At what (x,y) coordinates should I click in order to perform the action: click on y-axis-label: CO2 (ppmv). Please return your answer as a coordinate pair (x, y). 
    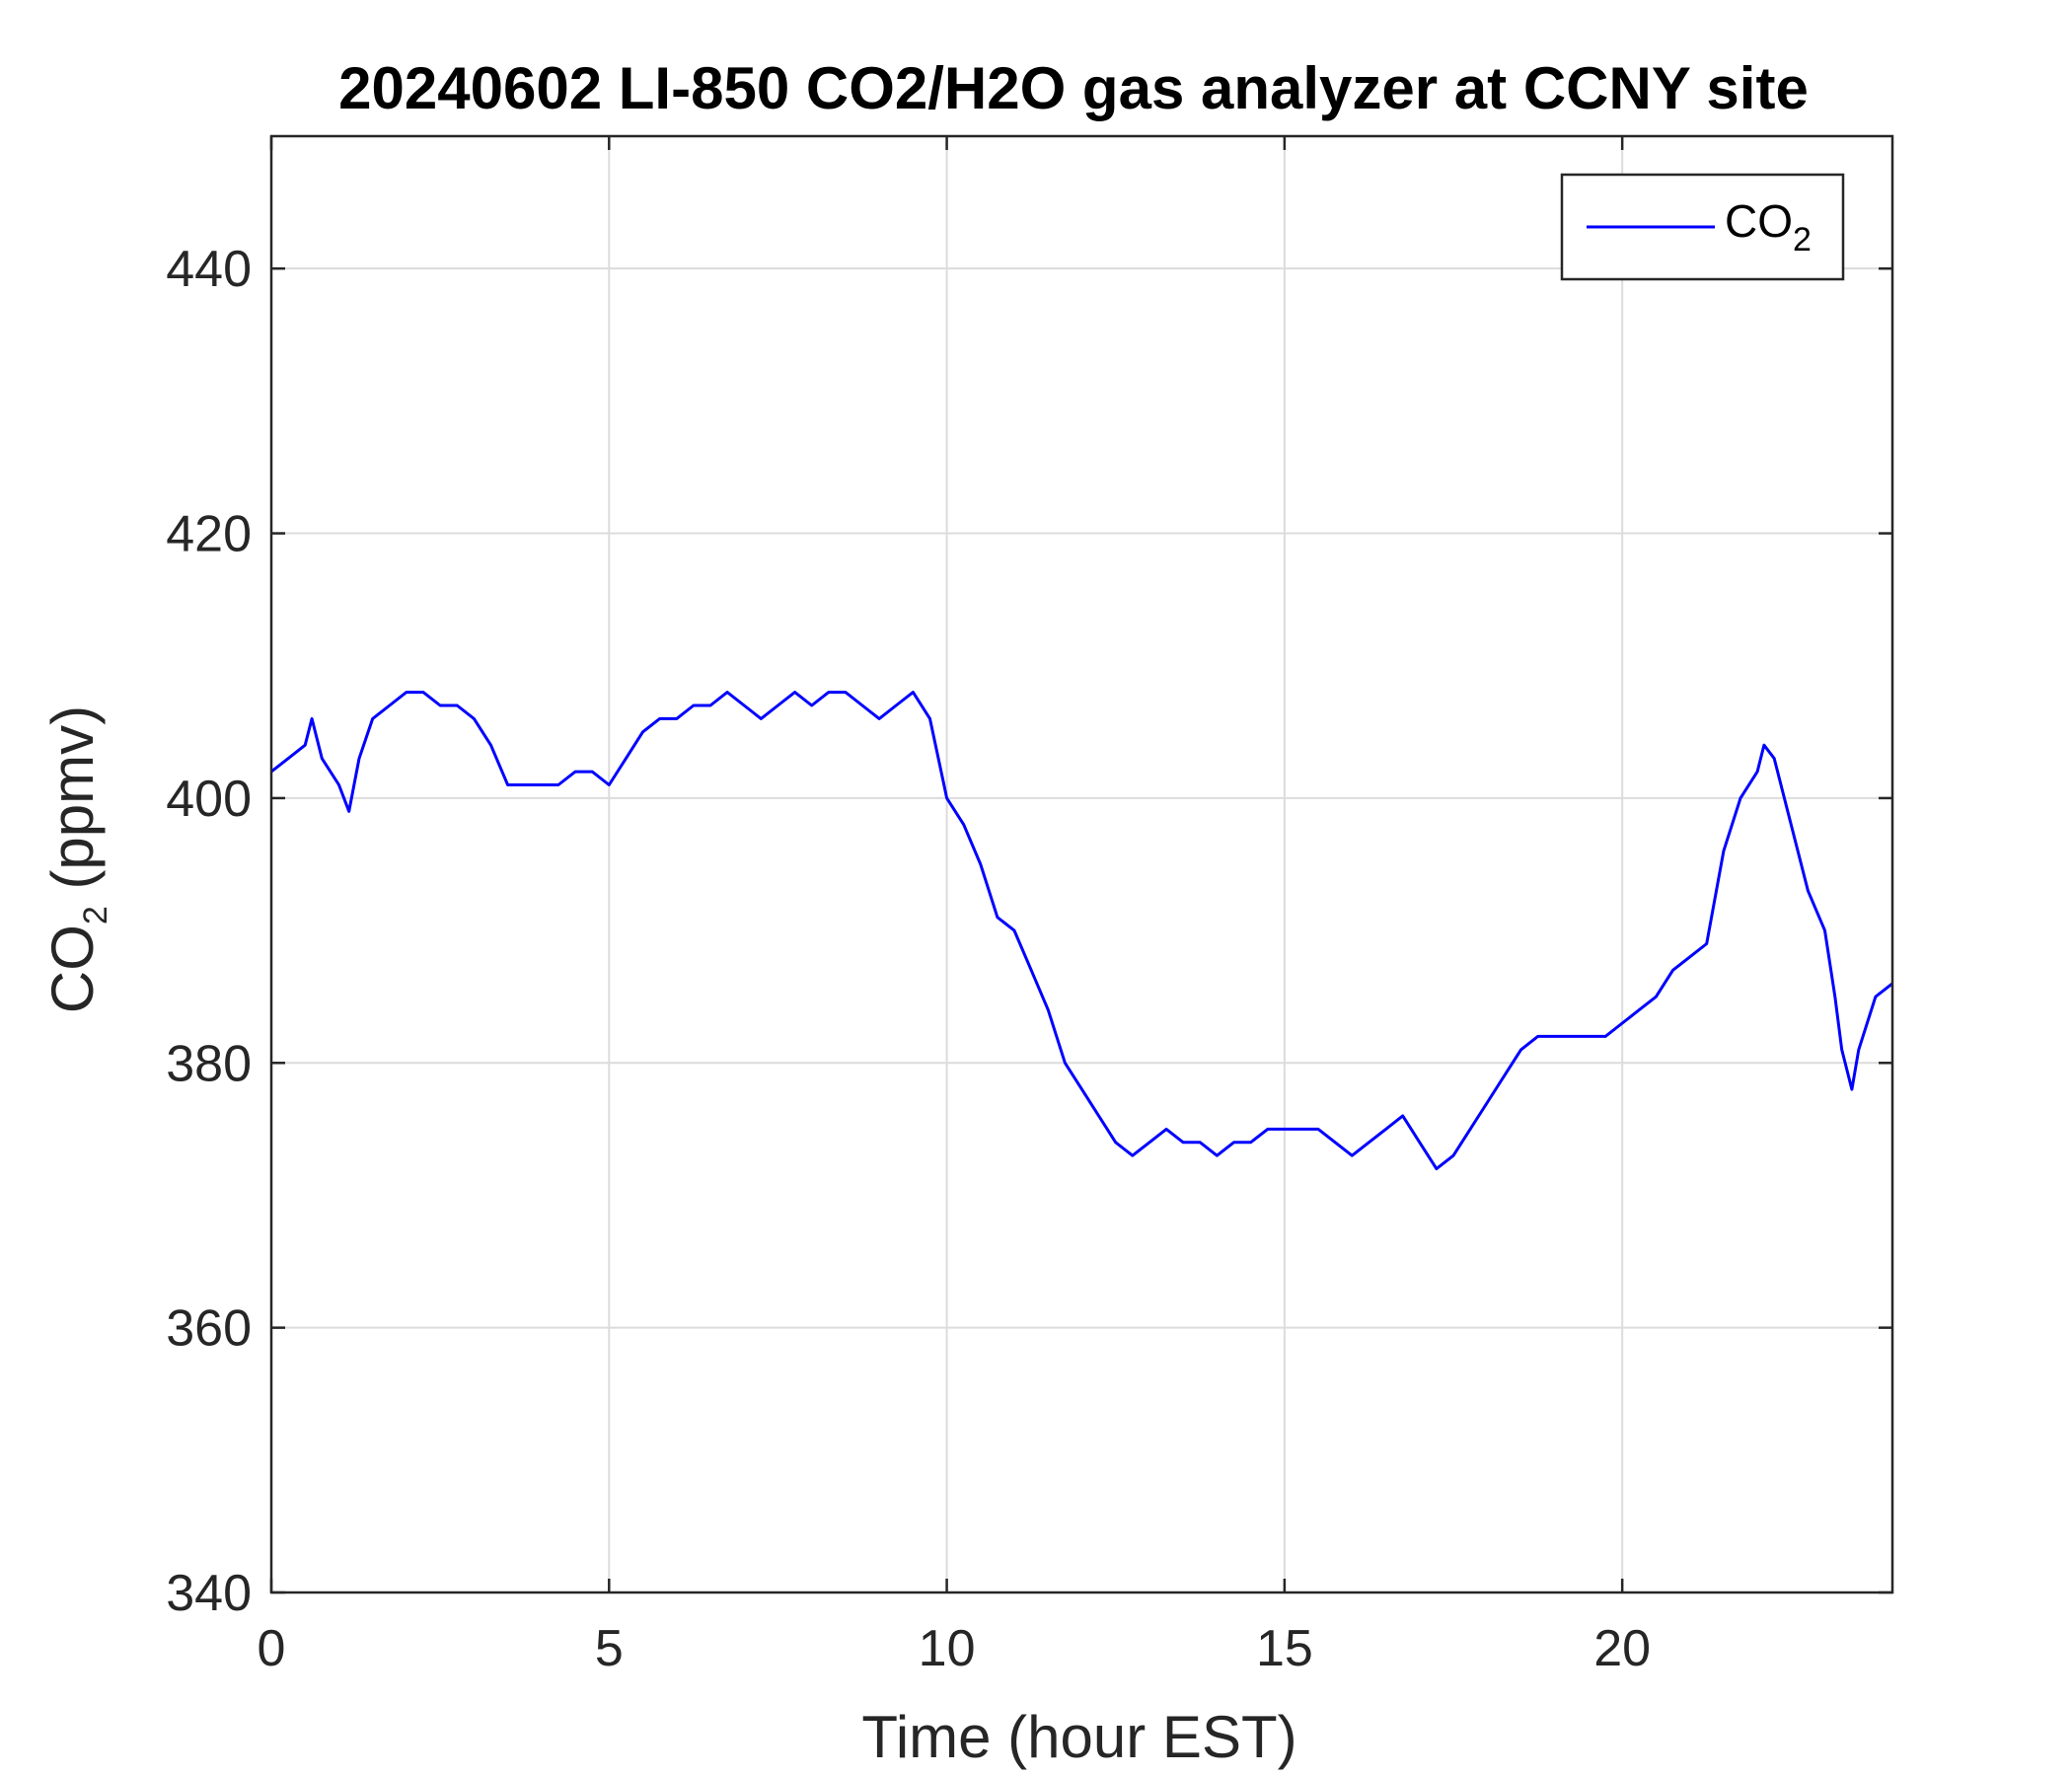
    Looking at the image, I should click on (77, 859).